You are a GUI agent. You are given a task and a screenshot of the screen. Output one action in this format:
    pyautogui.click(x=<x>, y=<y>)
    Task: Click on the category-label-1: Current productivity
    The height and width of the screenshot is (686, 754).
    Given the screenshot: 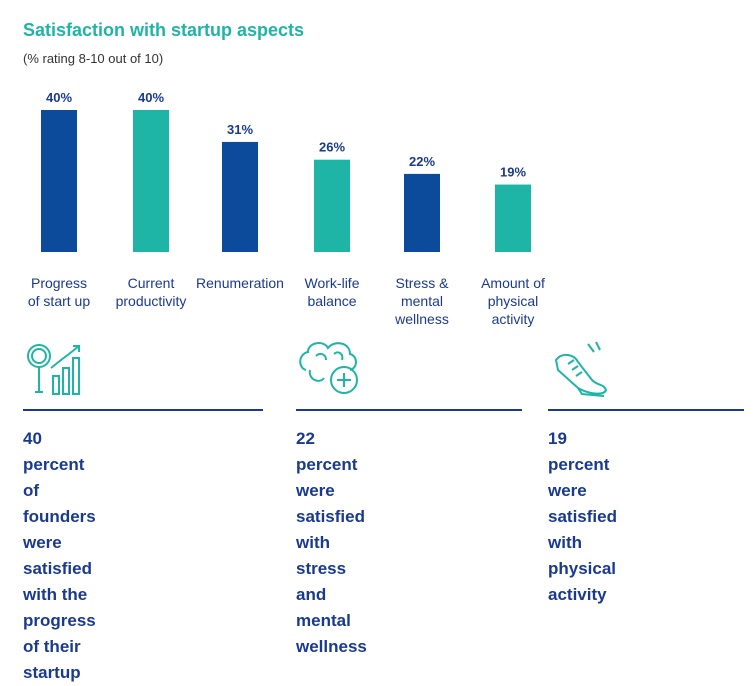 What is the action you would take?
    pyautogui.click(x=151, y=292)
    